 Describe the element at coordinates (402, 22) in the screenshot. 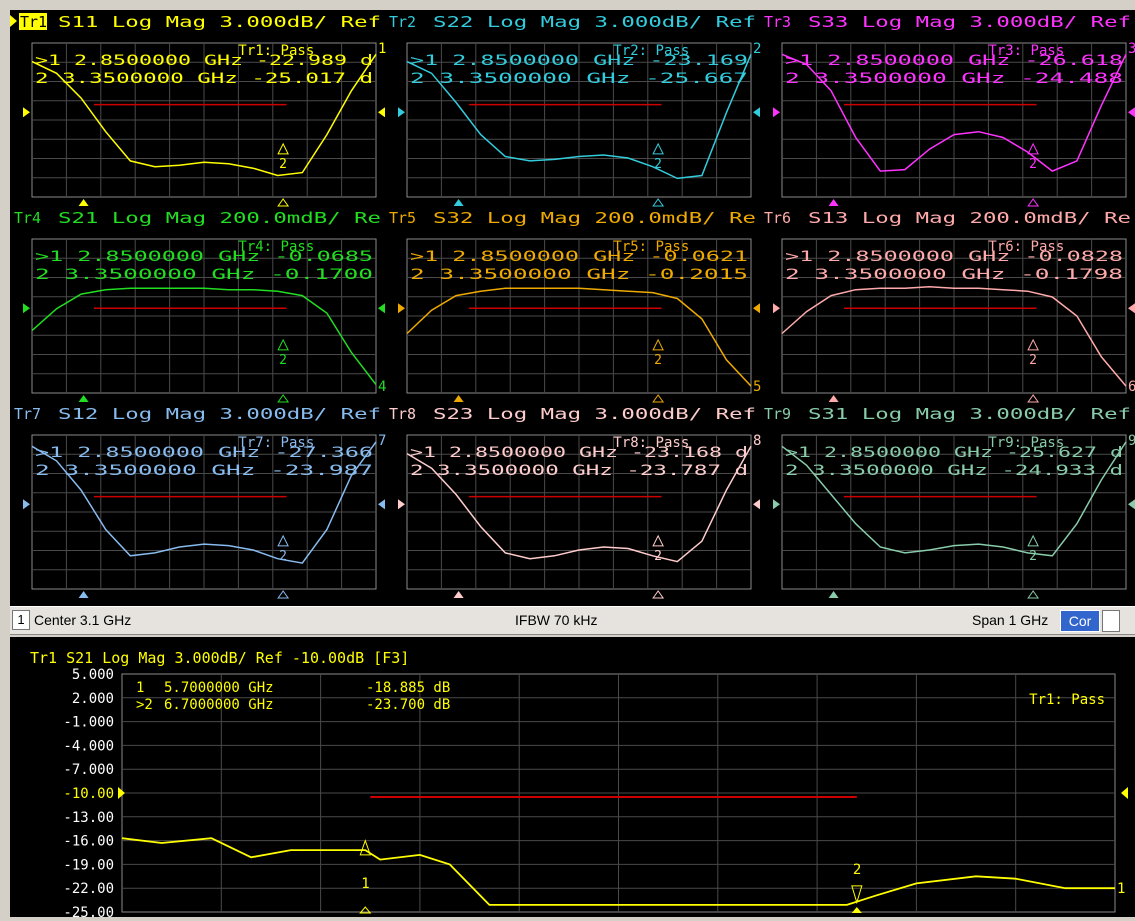

I see `trace-id-label: Tr2` at that location.